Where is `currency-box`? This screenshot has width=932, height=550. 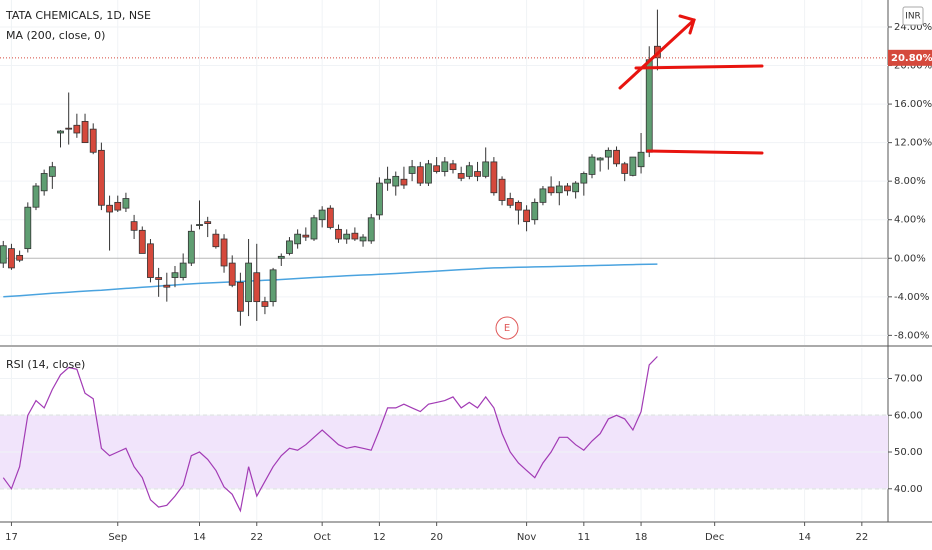 currency-box is located at coordinates (913, 16).